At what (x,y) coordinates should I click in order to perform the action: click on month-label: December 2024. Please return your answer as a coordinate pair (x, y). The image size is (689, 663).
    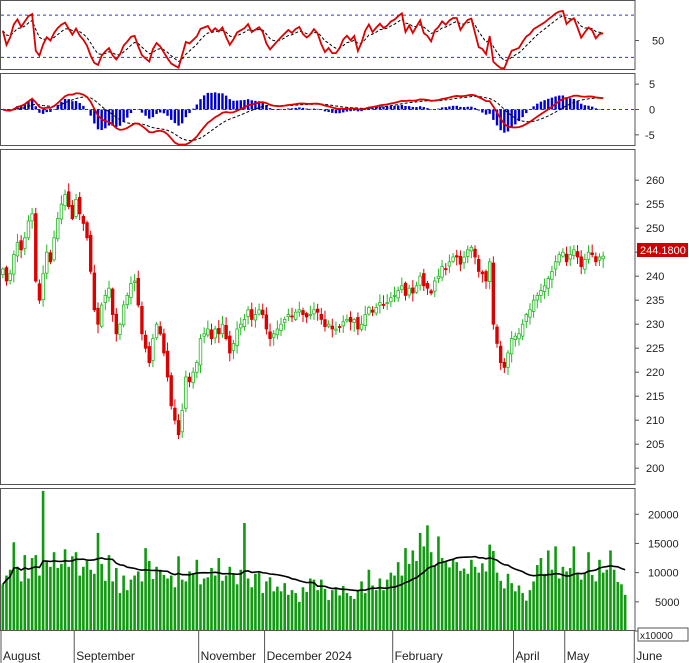
    Looking at the image, I should click on (310, 656).